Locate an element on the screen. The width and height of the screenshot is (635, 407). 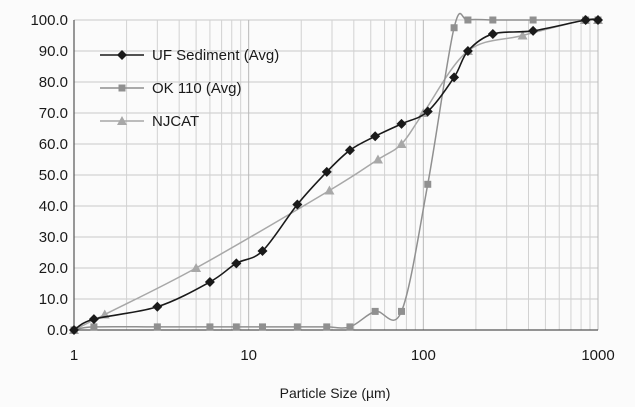
y-tick-label: 90.0 is located at coordinates (53, 51).